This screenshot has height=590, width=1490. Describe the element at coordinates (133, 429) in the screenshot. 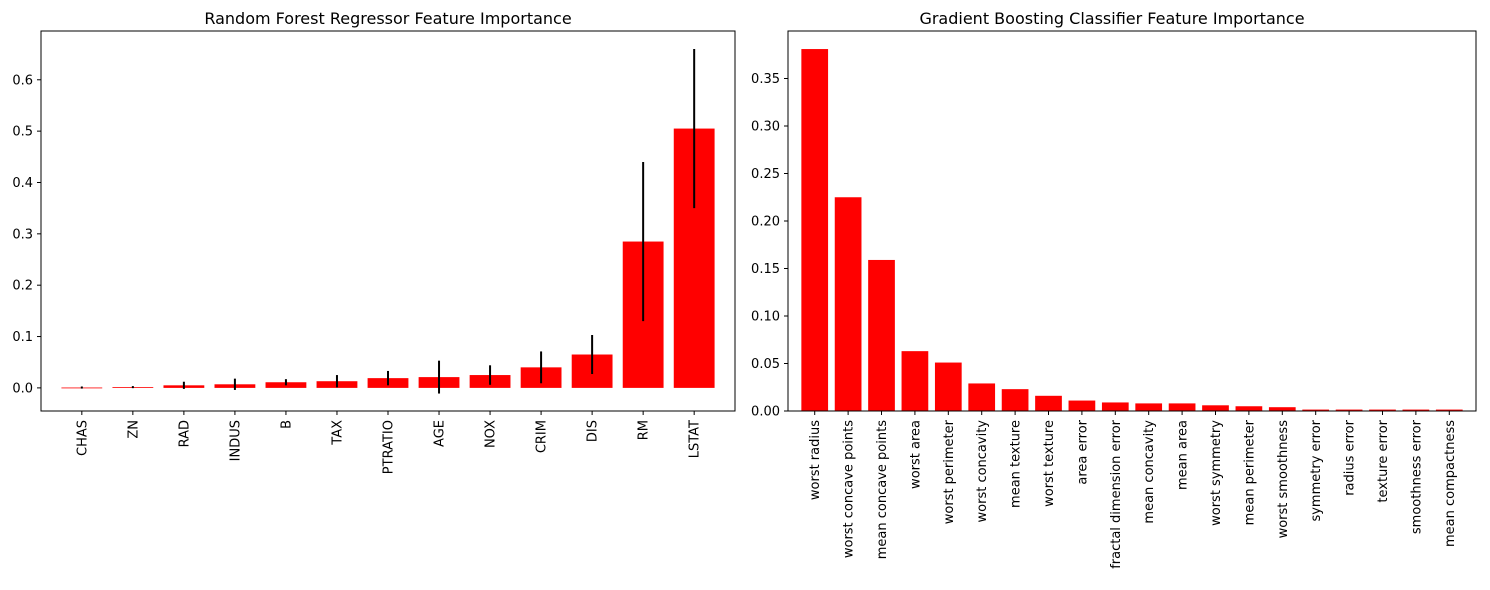

I see `rf-x-tick-label: ZN` at that location.